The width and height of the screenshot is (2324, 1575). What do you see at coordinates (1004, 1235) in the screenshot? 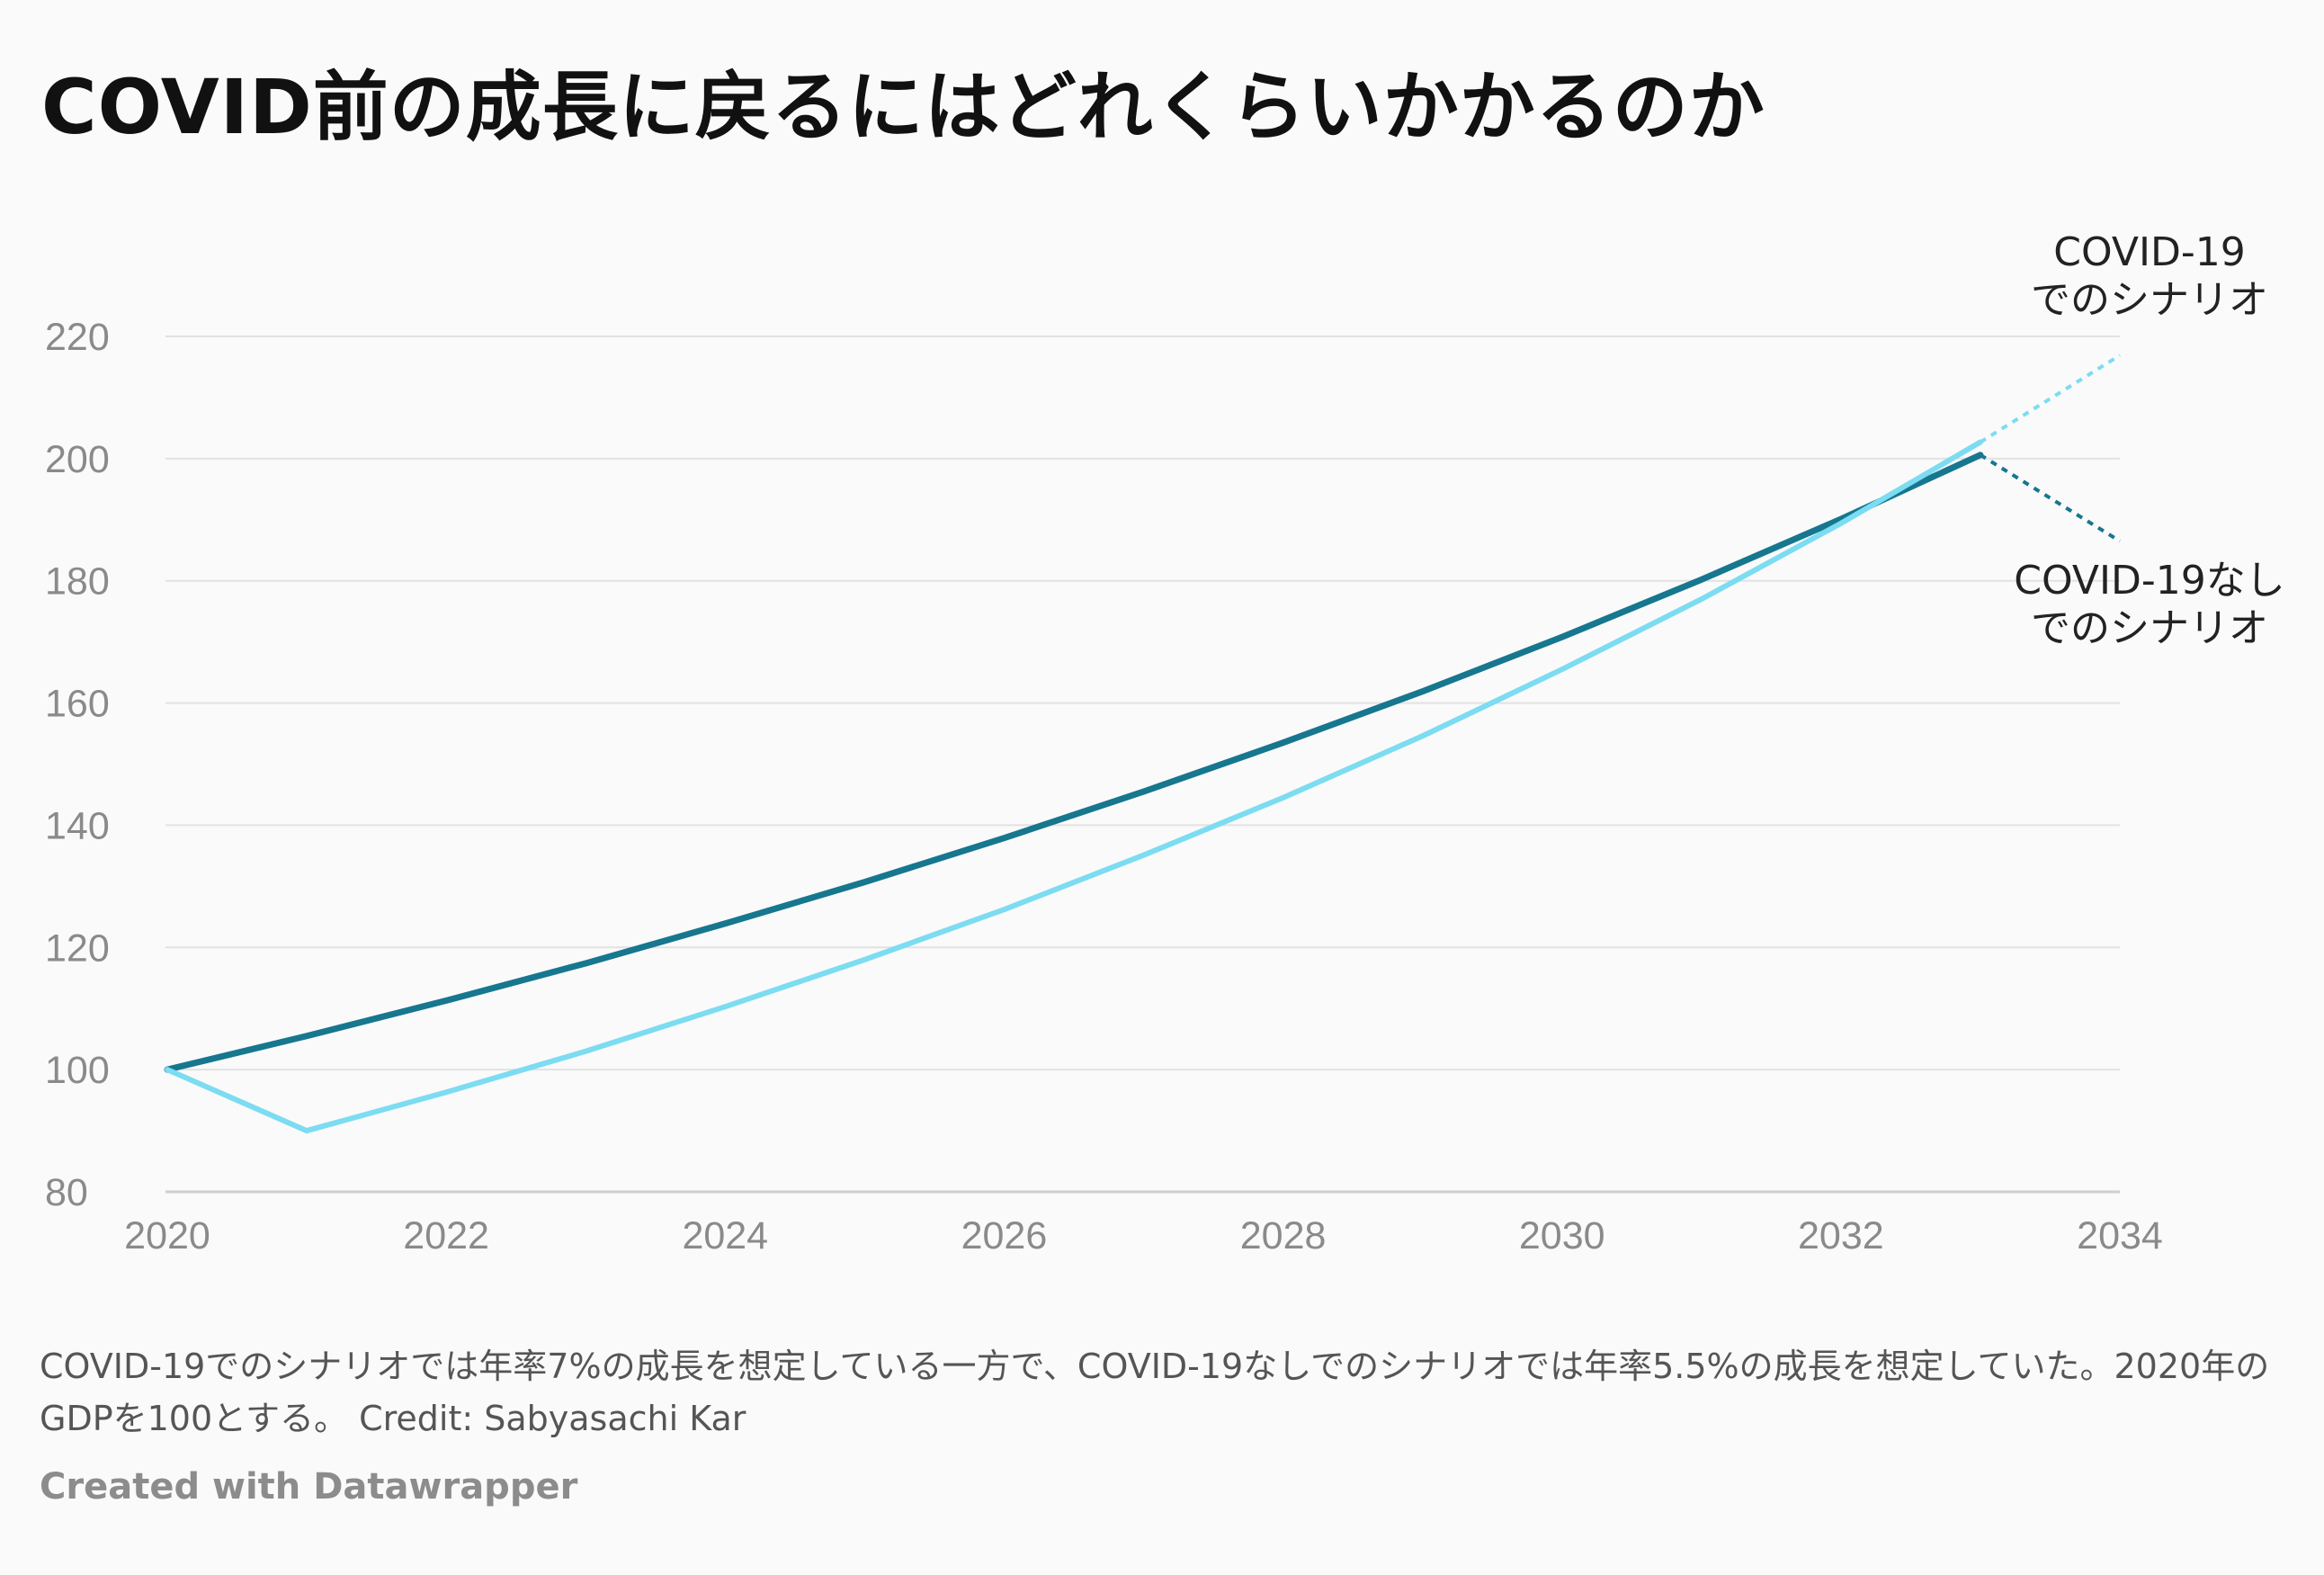
I see `x-tick-label: 2026` at bounding box center [1004, 1235].